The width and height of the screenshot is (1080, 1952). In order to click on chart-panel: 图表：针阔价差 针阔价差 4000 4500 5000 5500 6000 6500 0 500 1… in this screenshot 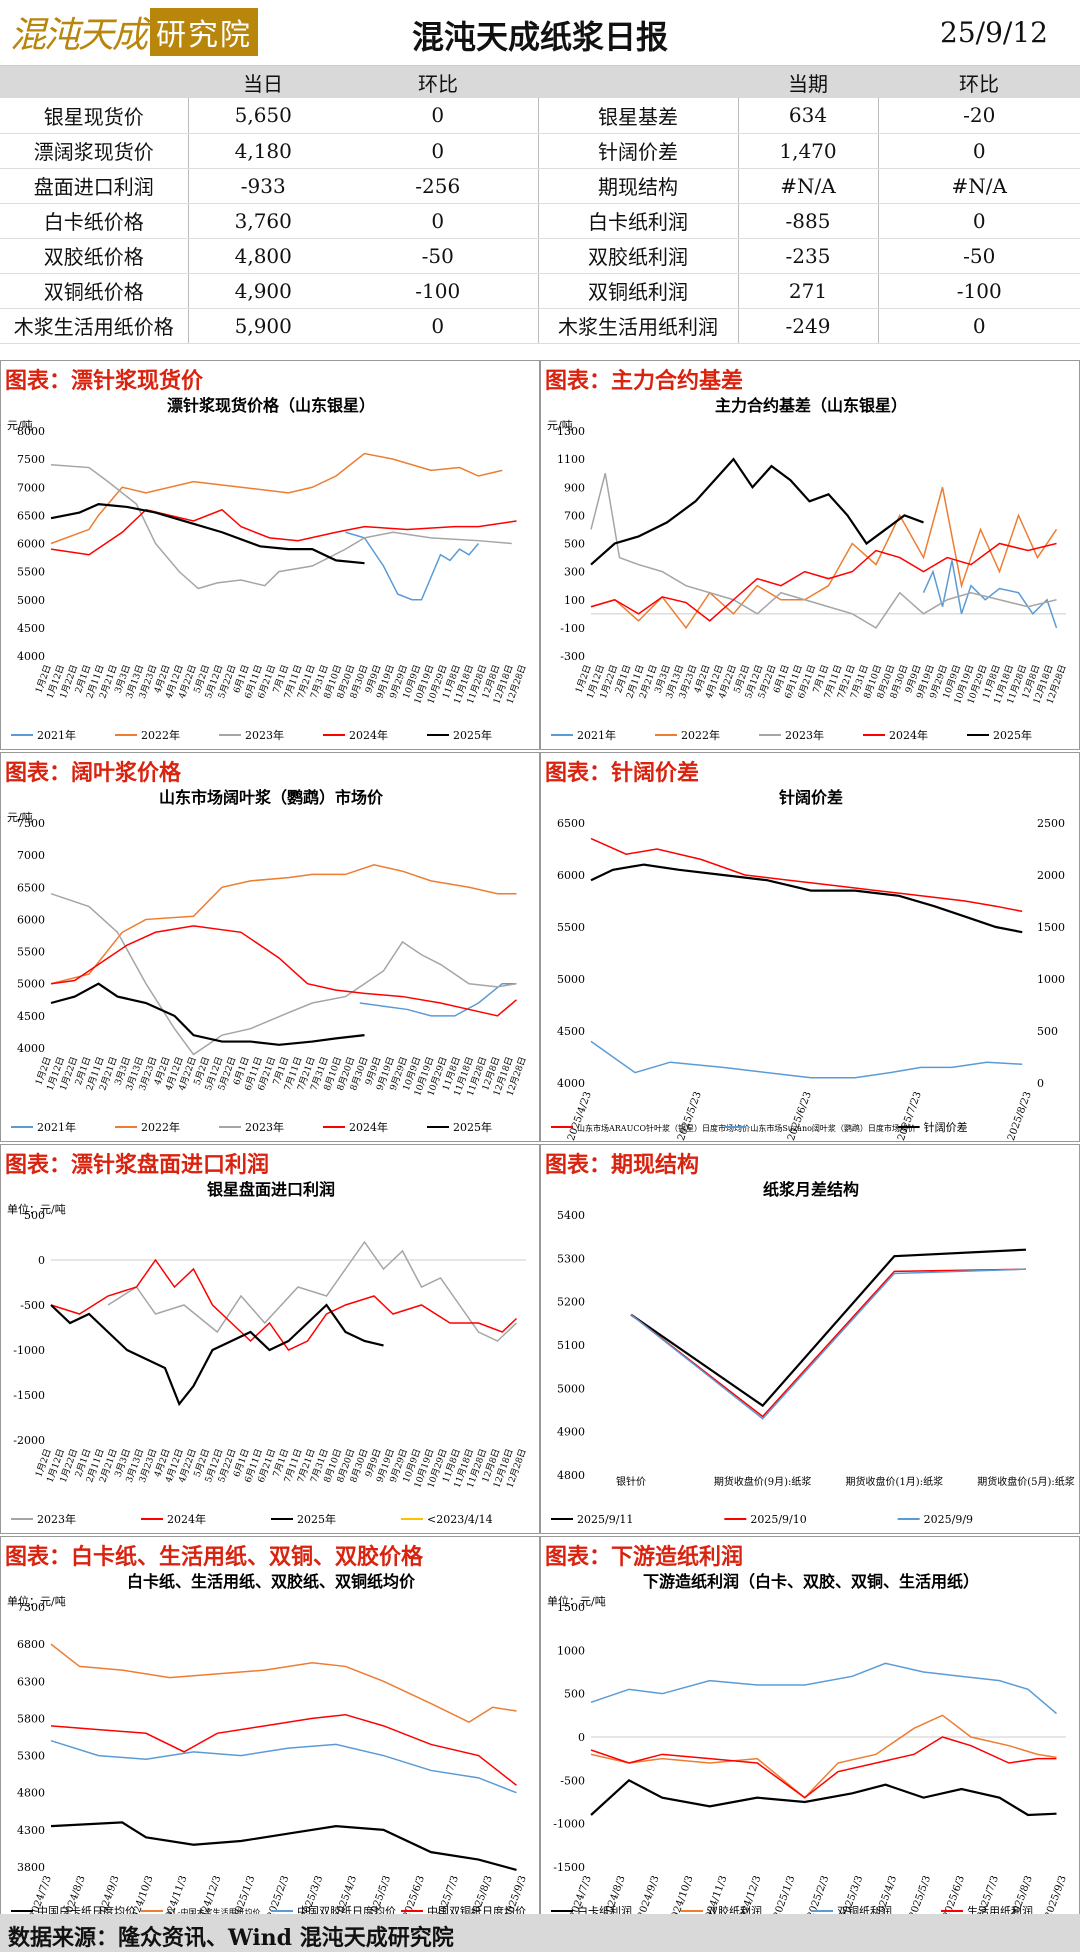, I will do `click(810, 947)`.